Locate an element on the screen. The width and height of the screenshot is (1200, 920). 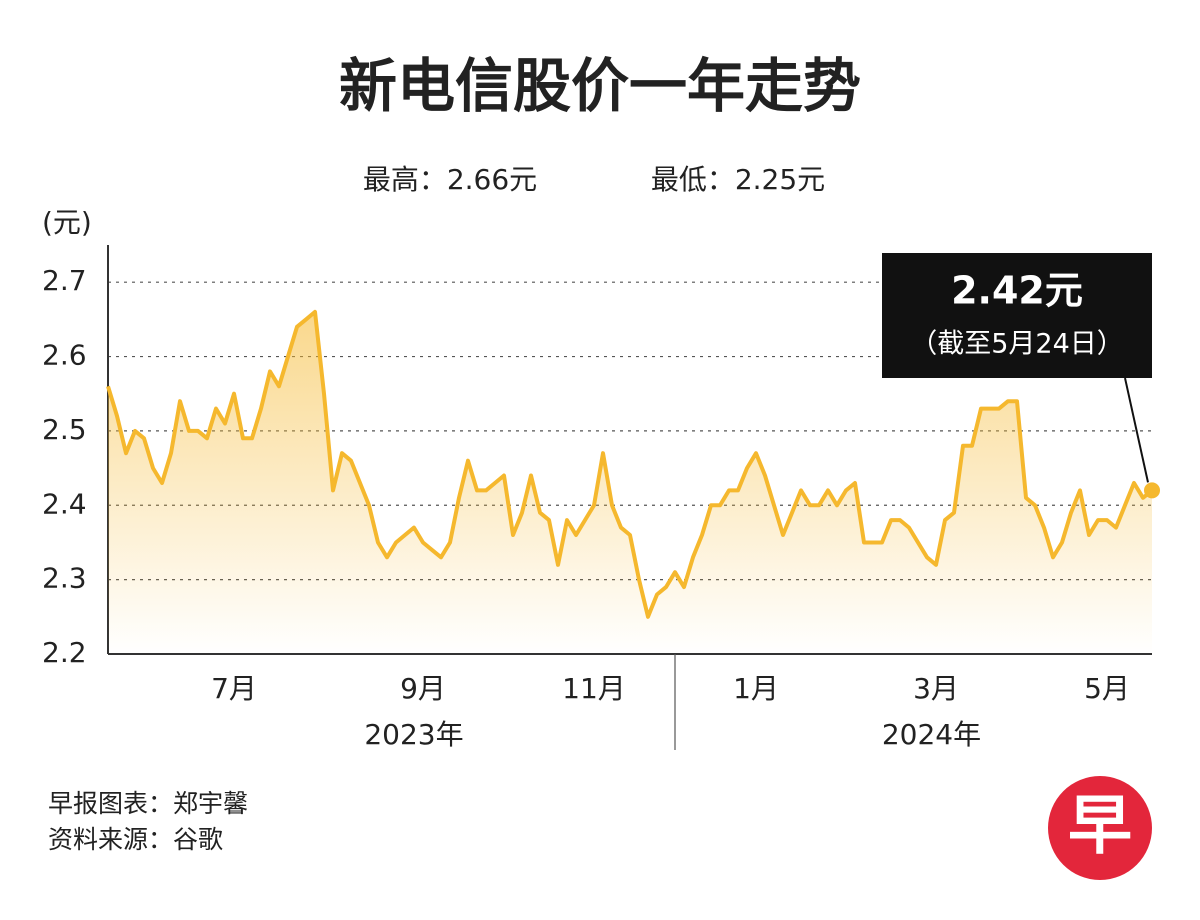
x-tick-label: 11月 is located at coordinates (594, 688).